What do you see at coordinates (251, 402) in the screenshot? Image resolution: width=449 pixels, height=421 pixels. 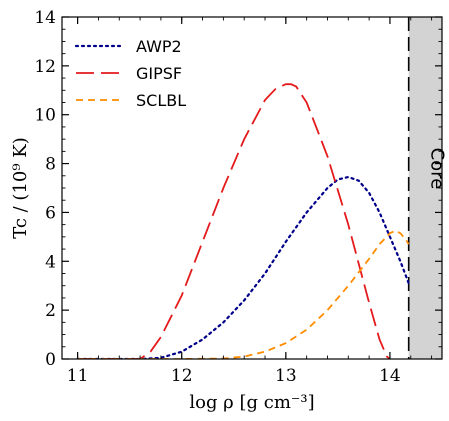 I see `x-axis-label: log ρ [g cm⁻³]` at bounding box center [251, 402].